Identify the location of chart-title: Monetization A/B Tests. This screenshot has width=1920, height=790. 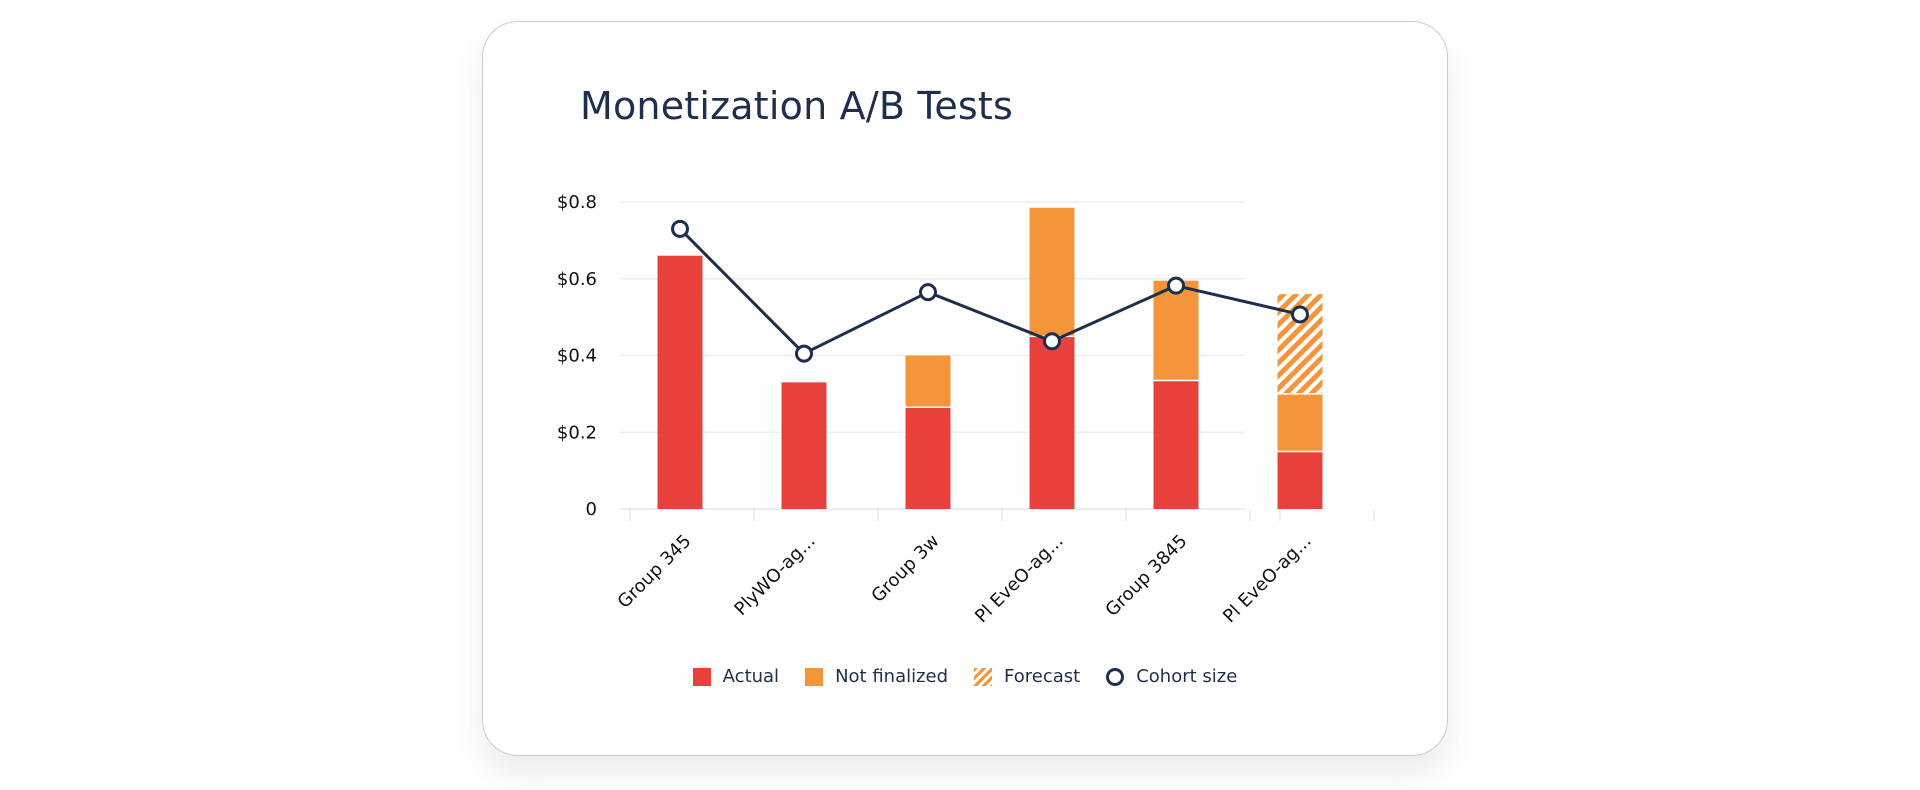
(797, 106).